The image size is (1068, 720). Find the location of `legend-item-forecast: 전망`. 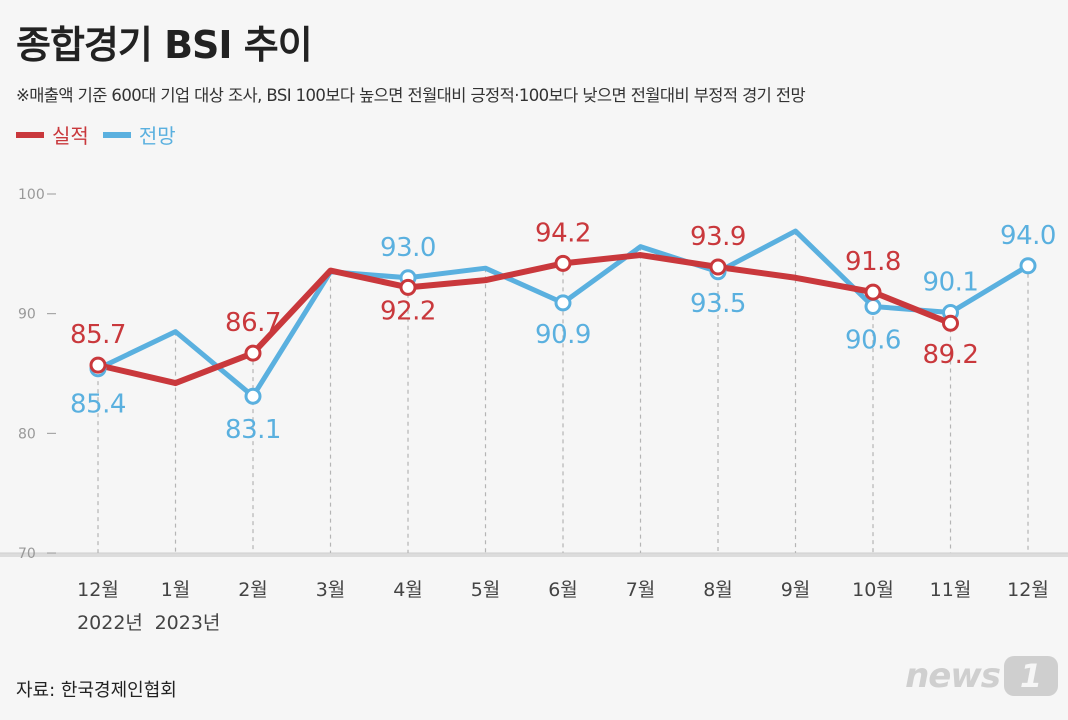

legend-item-forecast: 전망 is located at coordinates (139, 134).